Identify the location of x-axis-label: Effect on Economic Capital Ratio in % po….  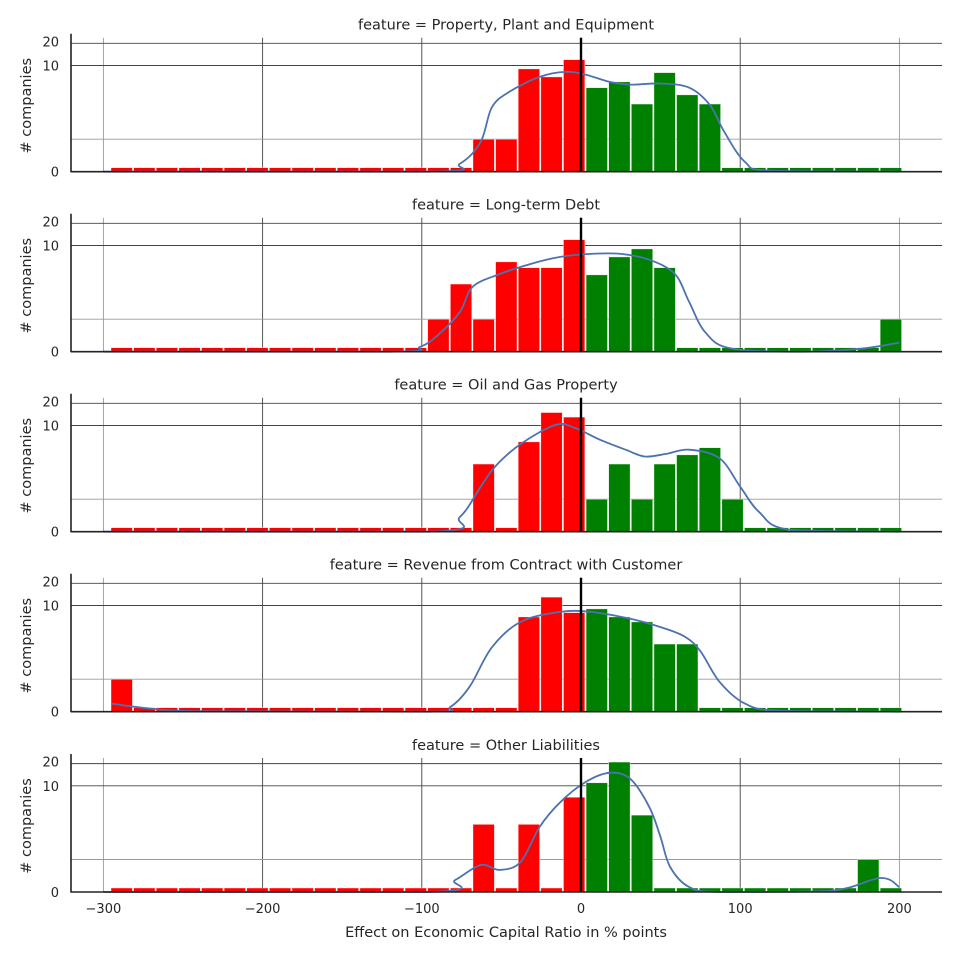
(506, 933).